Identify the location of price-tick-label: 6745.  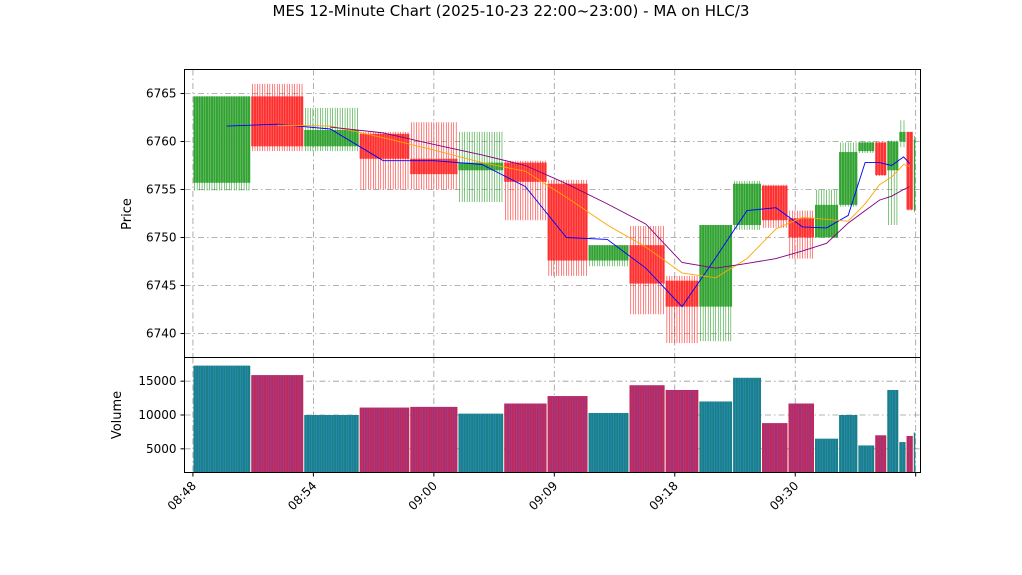
(161, 286).